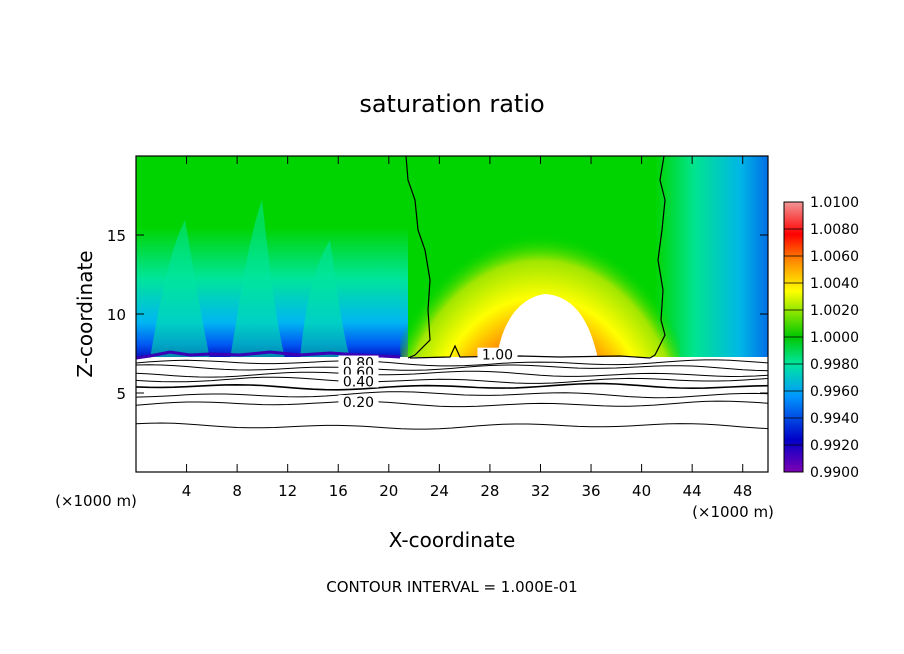  What do you see at coordinates (338, 491) in the screenshot?
I see `x-tick-label: 16` at bounding box center [338, 491].